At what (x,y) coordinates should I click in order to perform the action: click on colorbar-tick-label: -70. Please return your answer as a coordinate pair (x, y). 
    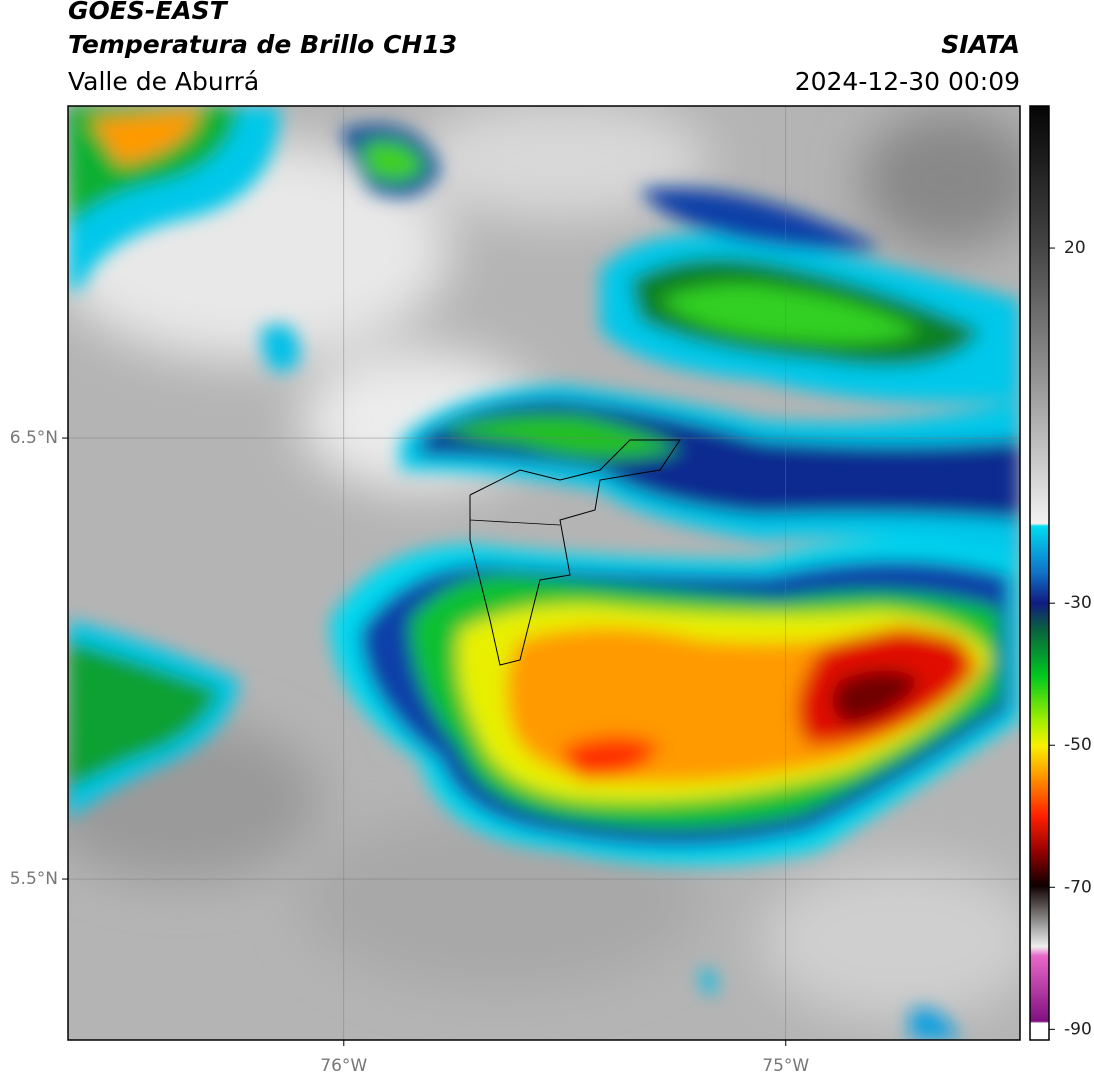
    Looking at the image, I should click on (1078, 887).